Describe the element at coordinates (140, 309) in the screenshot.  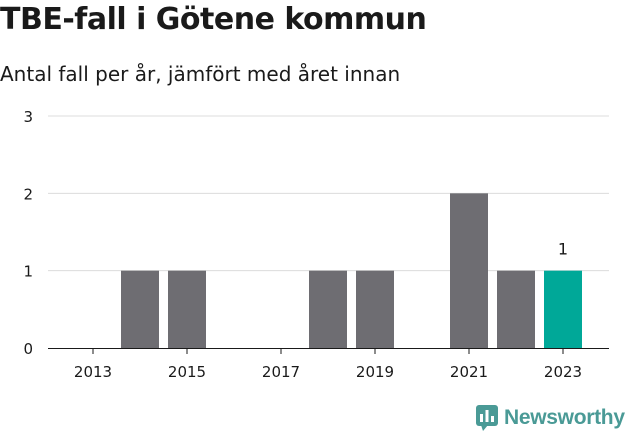
I see `bar-2014` at that location.